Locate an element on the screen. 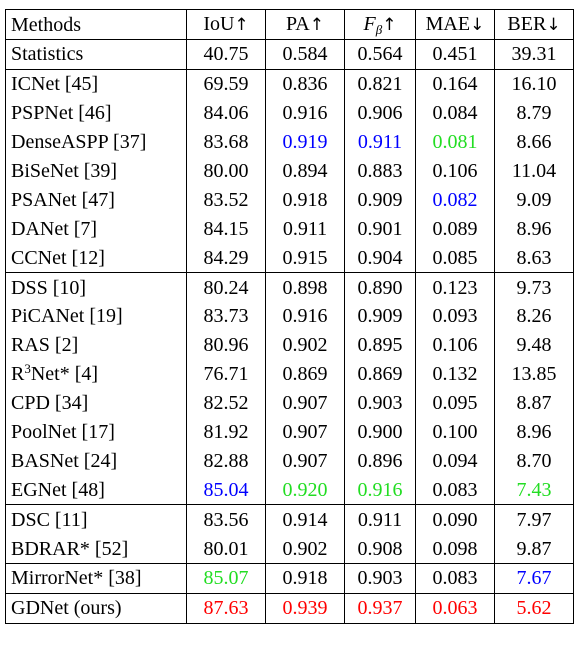 The image size is (579, 667). mae-value: 0.063 is located at coordinates (455, 608).